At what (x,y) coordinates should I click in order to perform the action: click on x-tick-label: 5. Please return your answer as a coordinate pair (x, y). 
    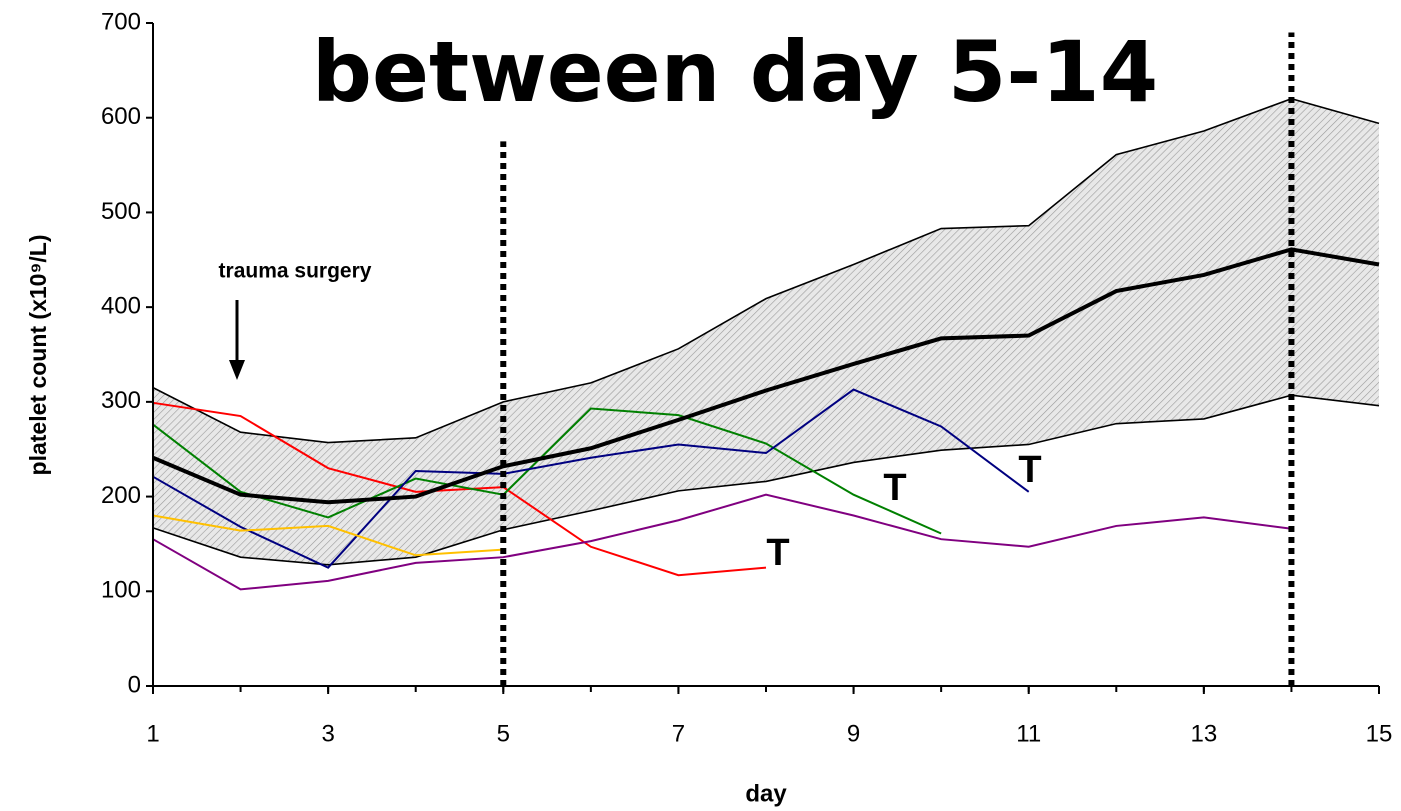
    Looking at the image, I should click on (503, 733).